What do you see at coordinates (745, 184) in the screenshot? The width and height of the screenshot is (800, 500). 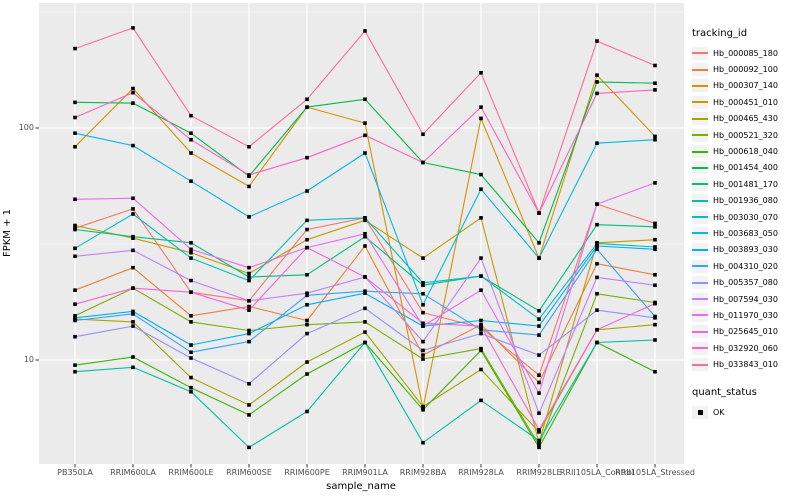 I see `legend-item-label: Hb_001481_170` at bounding box center [745, 184].